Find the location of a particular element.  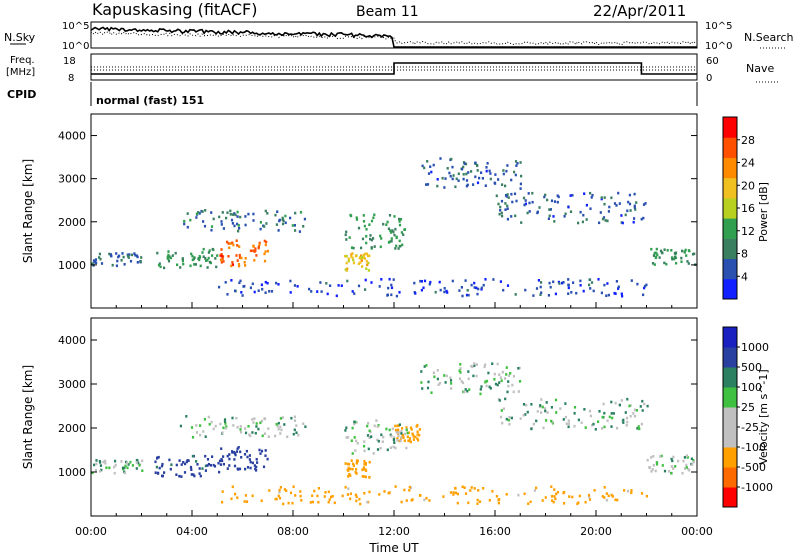

power-colorbar-label: Power [dB] is located at coordinates (763, 212).